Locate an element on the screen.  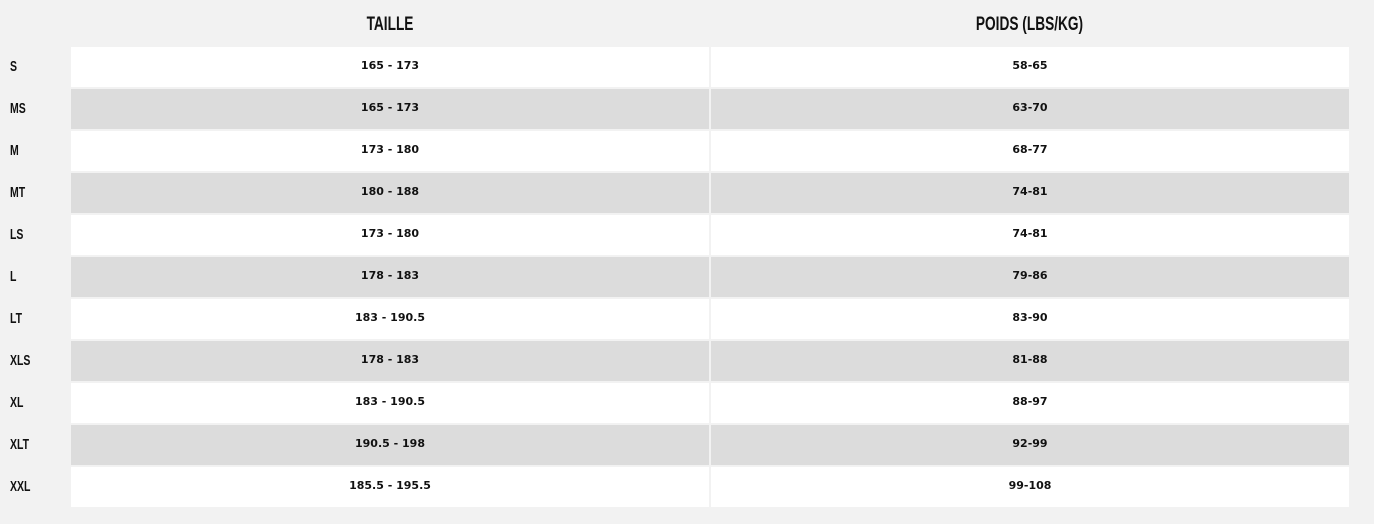
poids-cell: 68-77 is located at coordinates (1030, 151).